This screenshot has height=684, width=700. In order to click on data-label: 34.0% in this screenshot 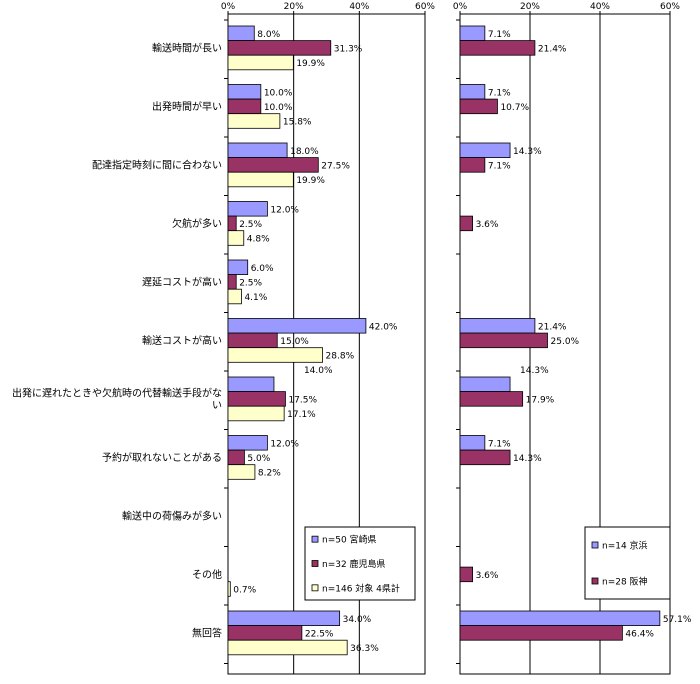, I will do `click(357, 620)`.